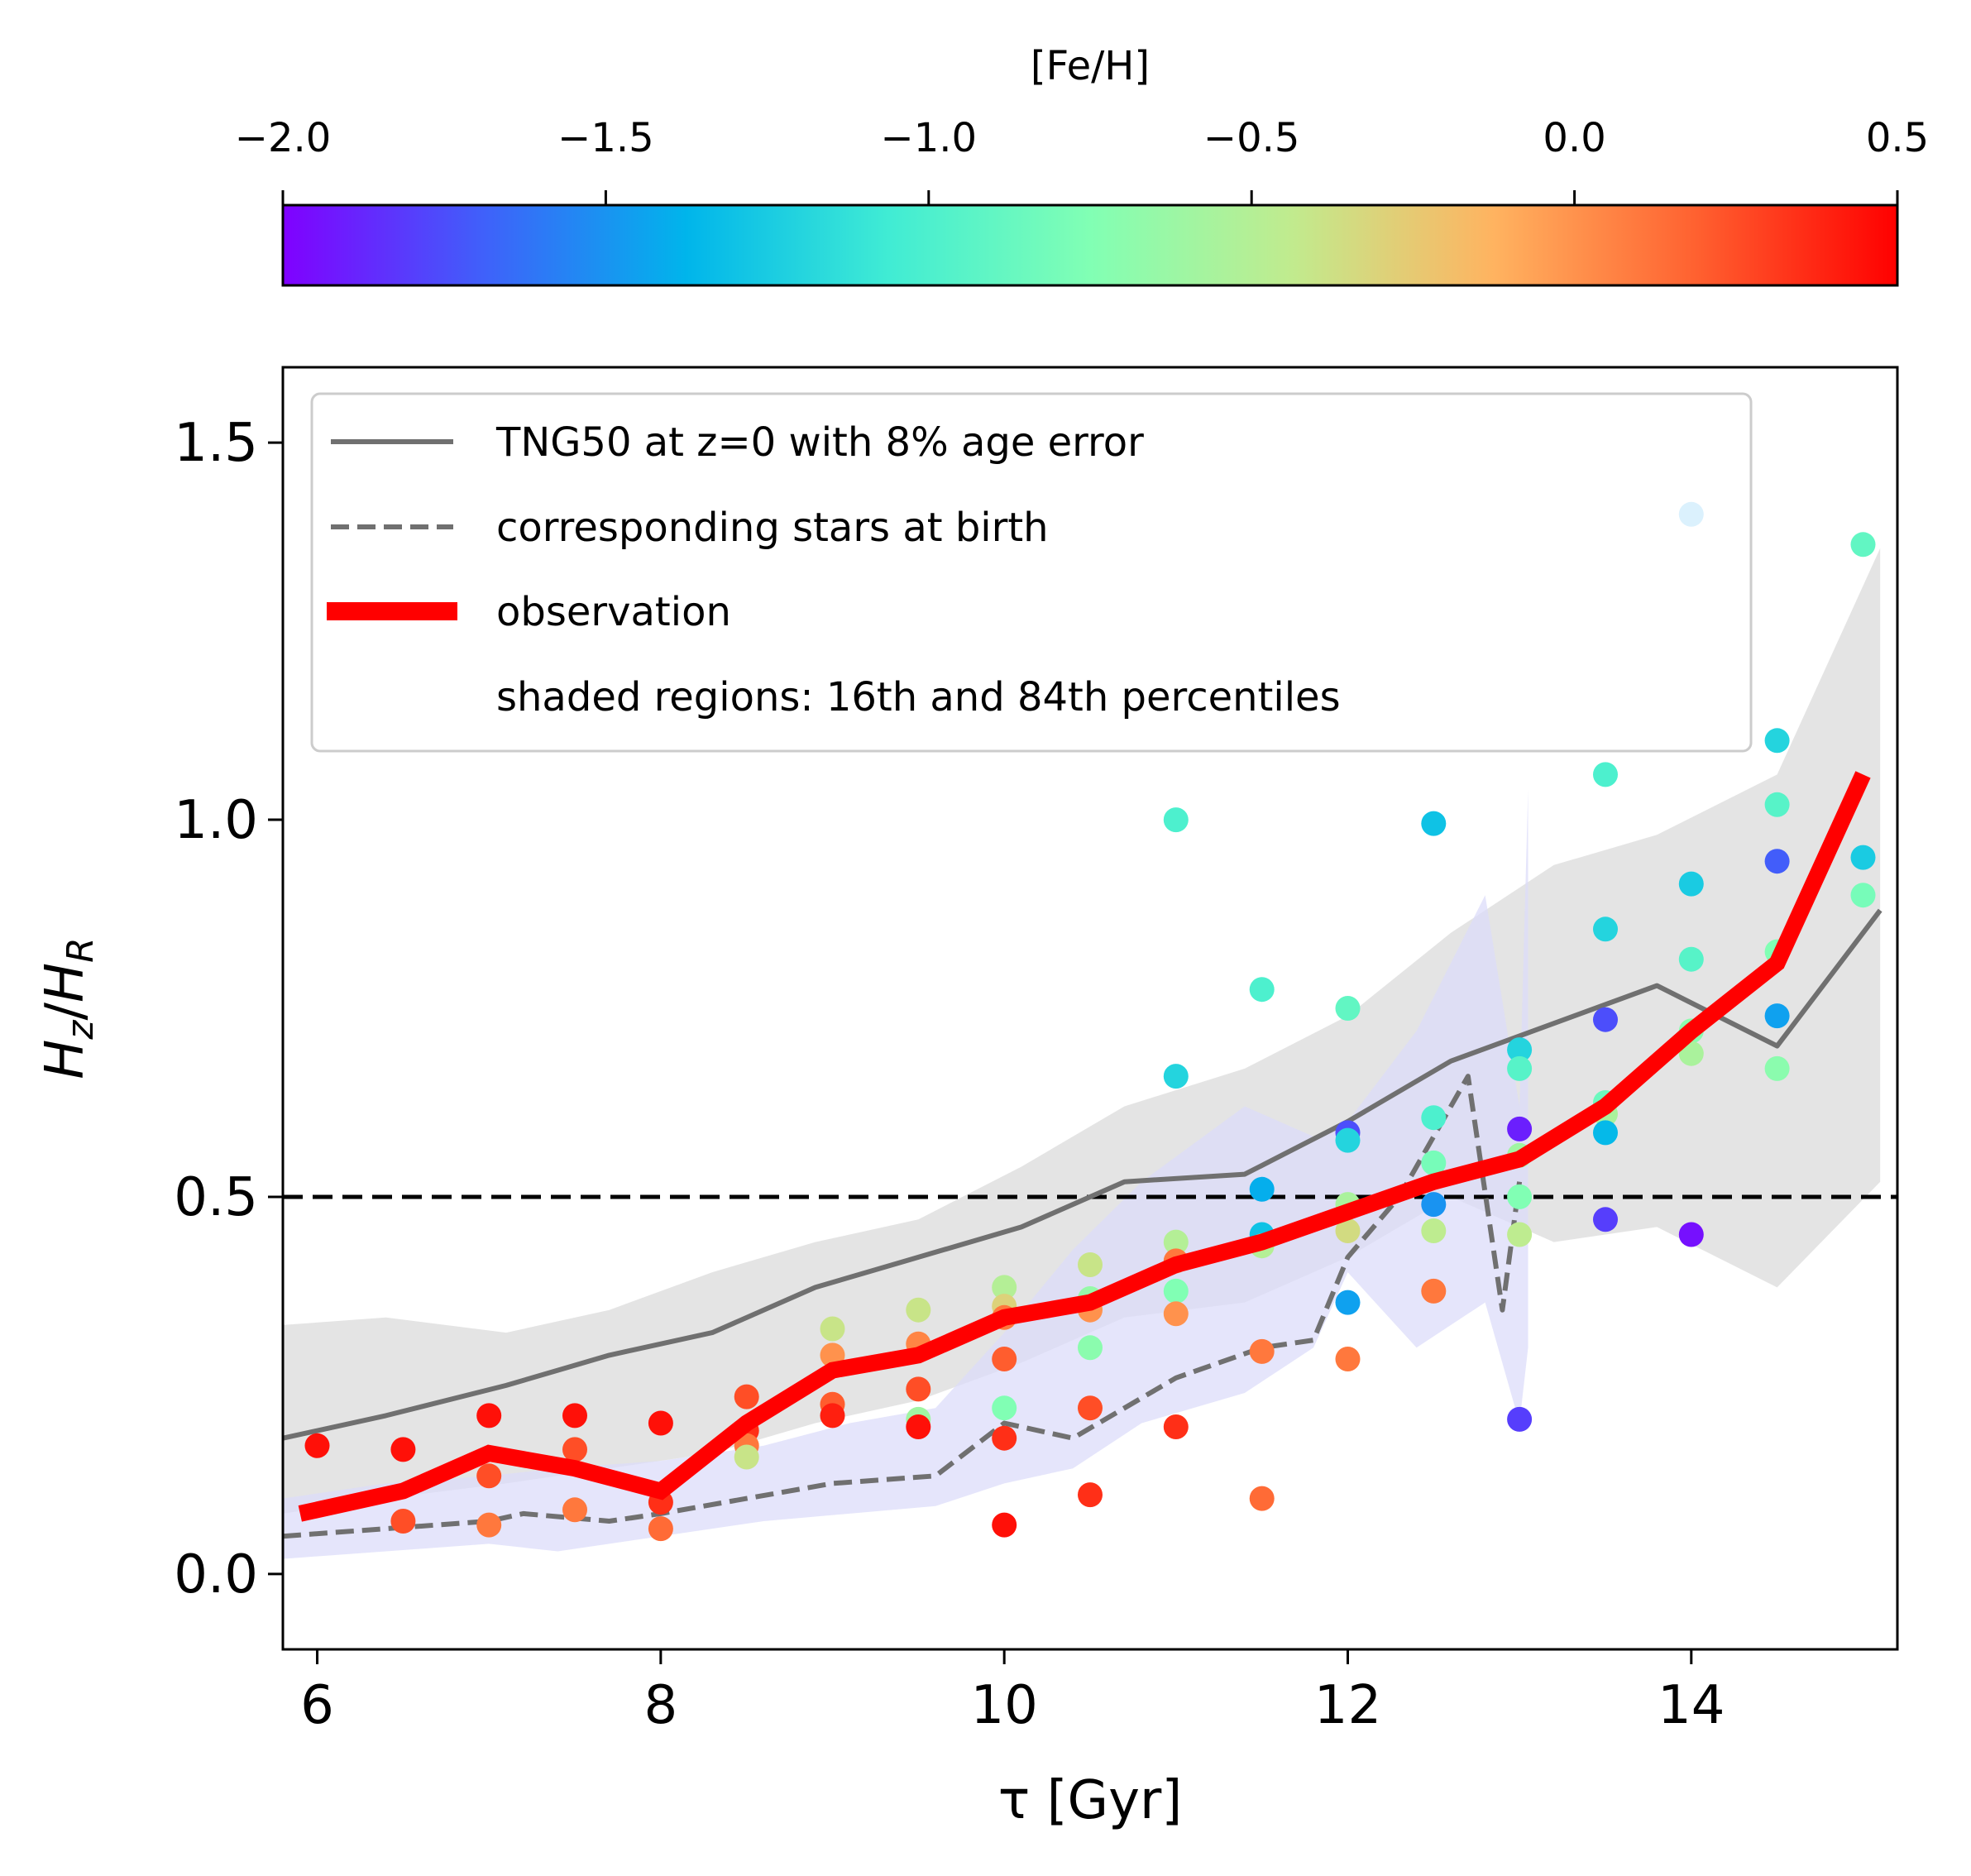 Image resolution: width=1971 pixels, height=1876 pixels. What do you see at coordinates (1004, 1705) in the screenshot?
I see `x-tick-label: 10` at bounding box center [1004, 1705].